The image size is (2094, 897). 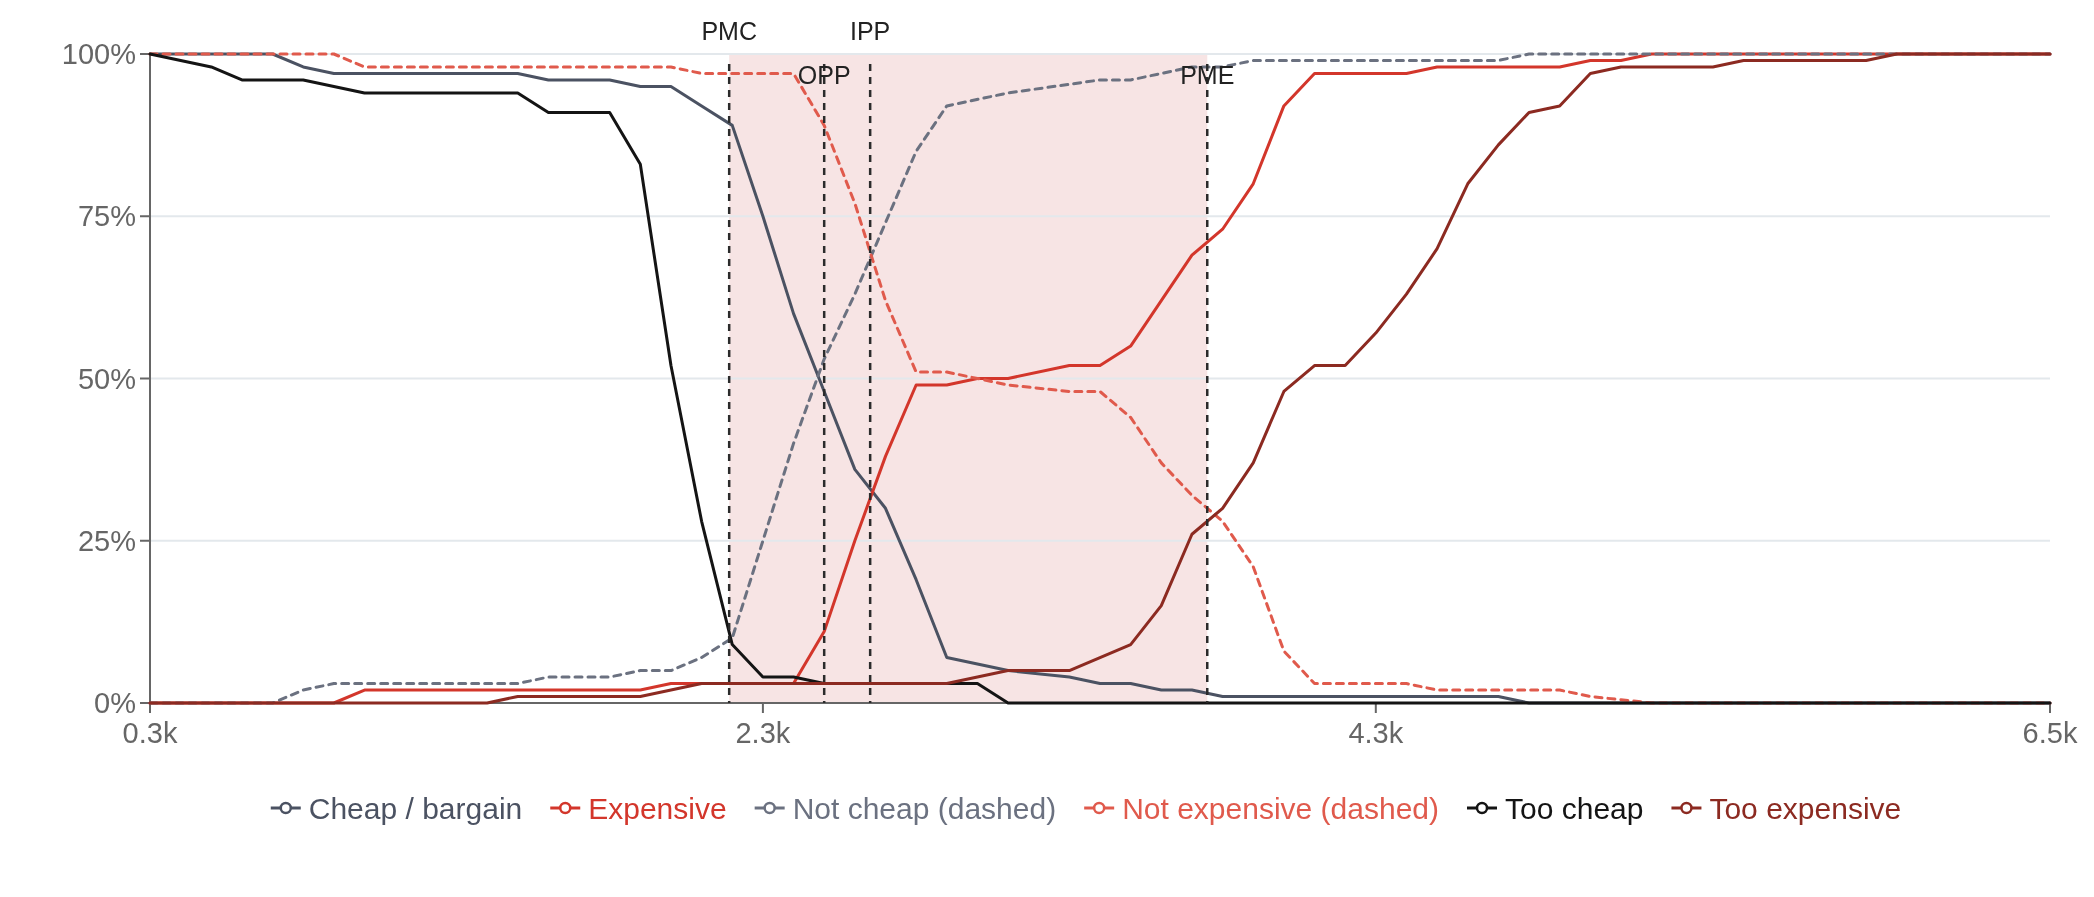 What do you see at coordinates (415, 808) in the screenshot?
I see `legend-label: Cheap / bargain` at bounding box center [415, 808].